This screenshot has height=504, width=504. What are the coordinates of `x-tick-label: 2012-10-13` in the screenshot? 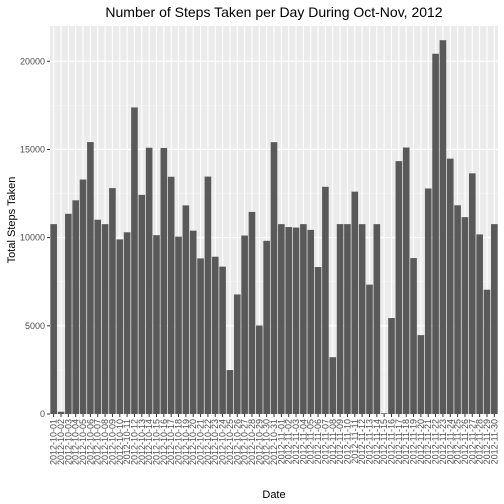 It's located at (142, 442).